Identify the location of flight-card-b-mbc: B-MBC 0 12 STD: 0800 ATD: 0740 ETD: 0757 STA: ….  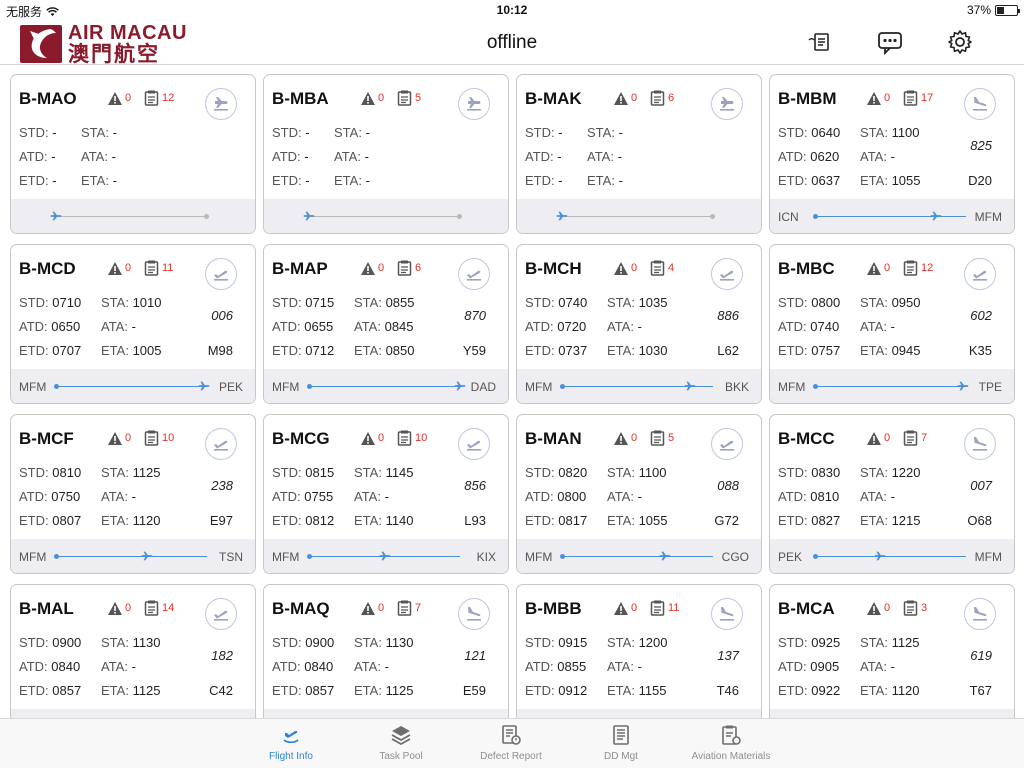
(892, 324).